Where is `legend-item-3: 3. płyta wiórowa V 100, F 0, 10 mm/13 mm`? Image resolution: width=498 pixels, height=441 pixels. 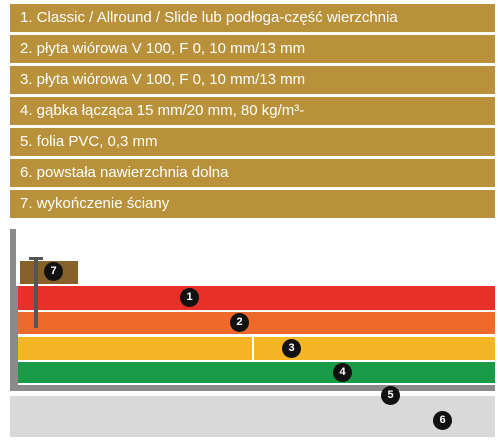 legend-item-3: 3. płyta wiórowa V 100, F 0, 10 mm/13 mm is located at coordinates (252, 80).